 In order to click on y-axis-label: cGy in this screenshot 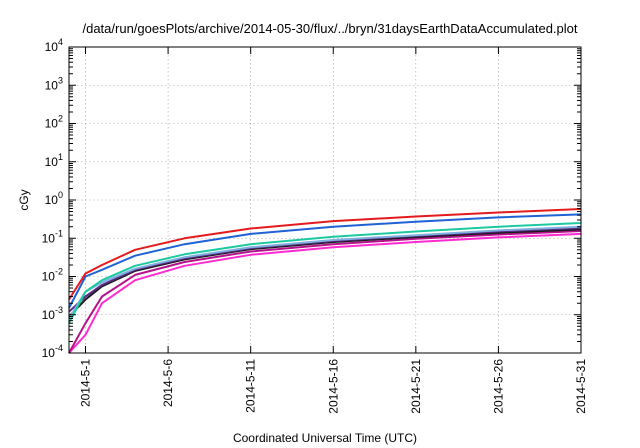, I will do `click(24, 199)`.